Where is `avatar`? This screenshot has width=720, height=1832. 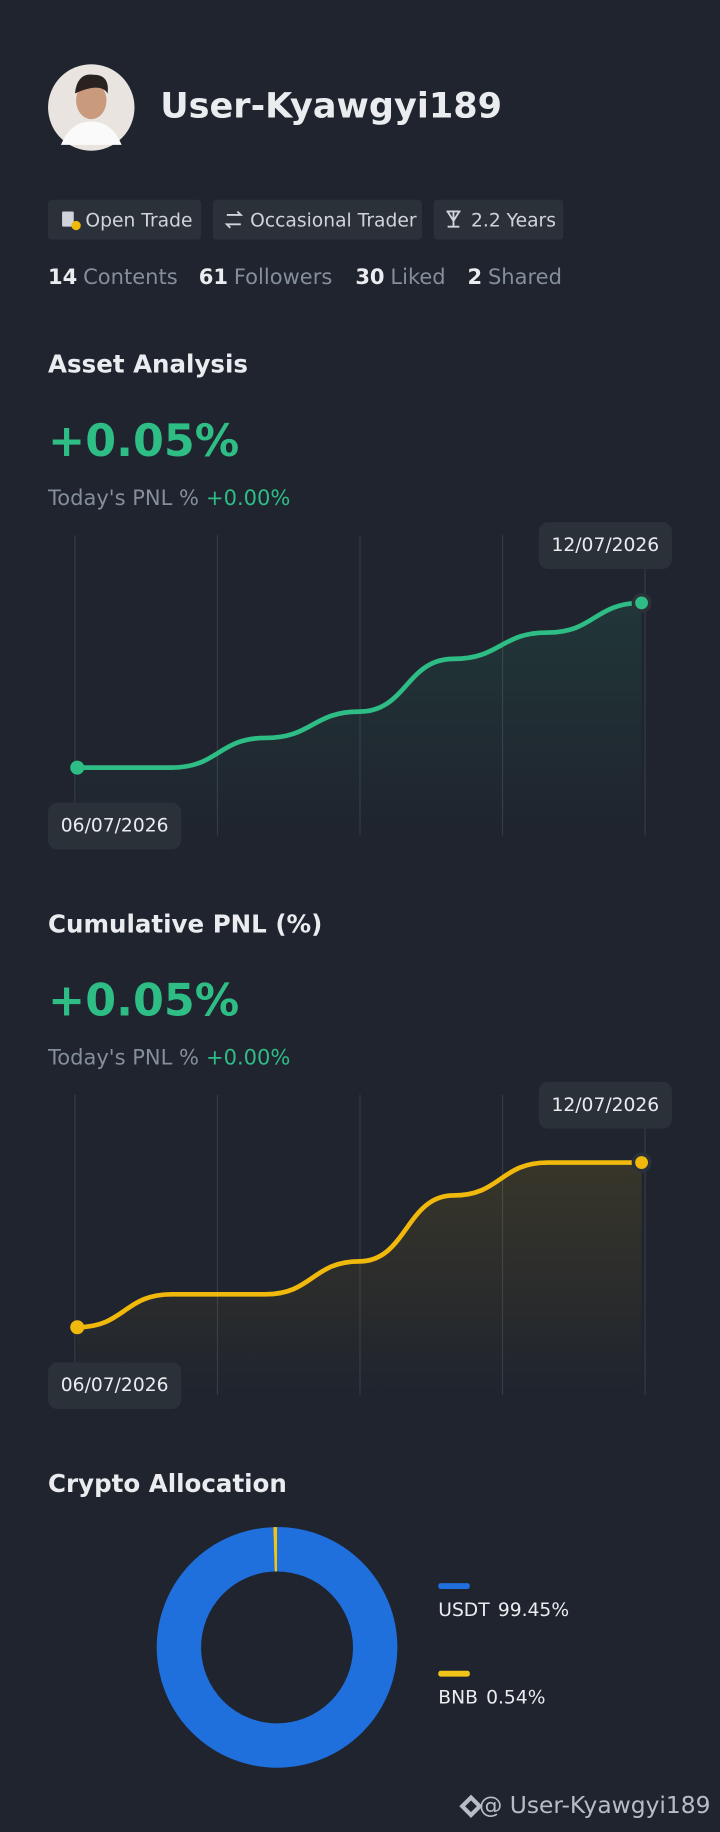 avatar is located at coordinates (91, 107).